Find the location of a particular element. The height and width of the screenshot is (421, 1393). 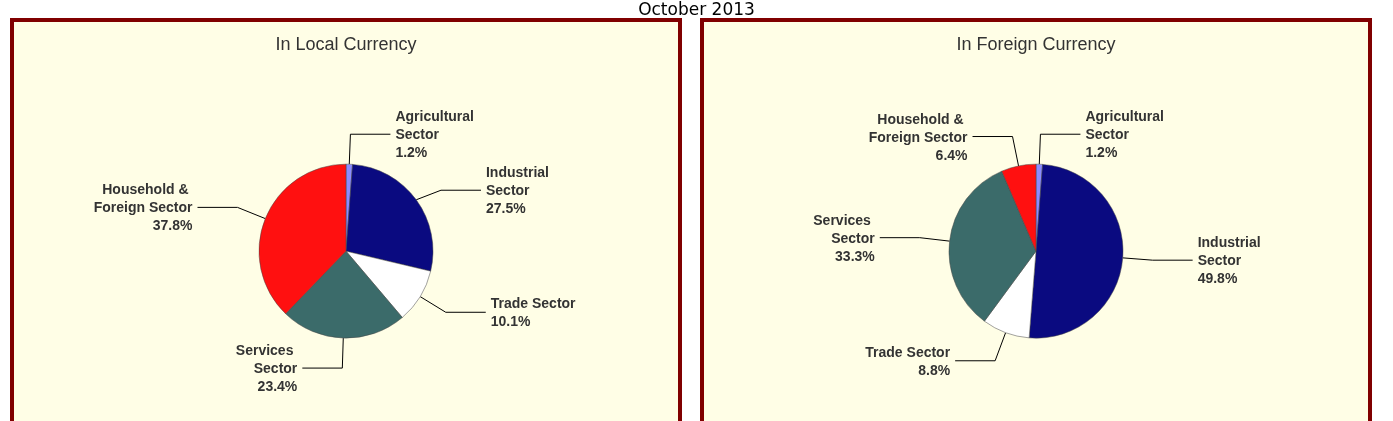

data-label: 49.8% is located at coordinates (1217, 278).